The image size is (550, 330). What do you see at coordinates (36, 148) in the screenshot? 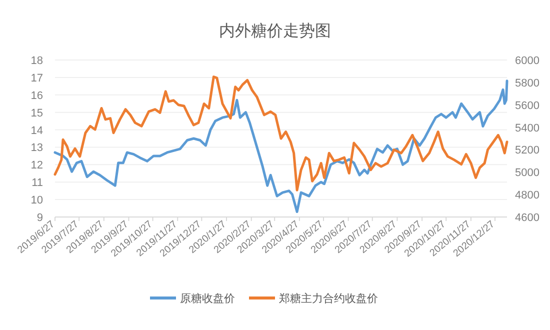
I see `y-tick-label: 13` at bounding box center [36, 148].